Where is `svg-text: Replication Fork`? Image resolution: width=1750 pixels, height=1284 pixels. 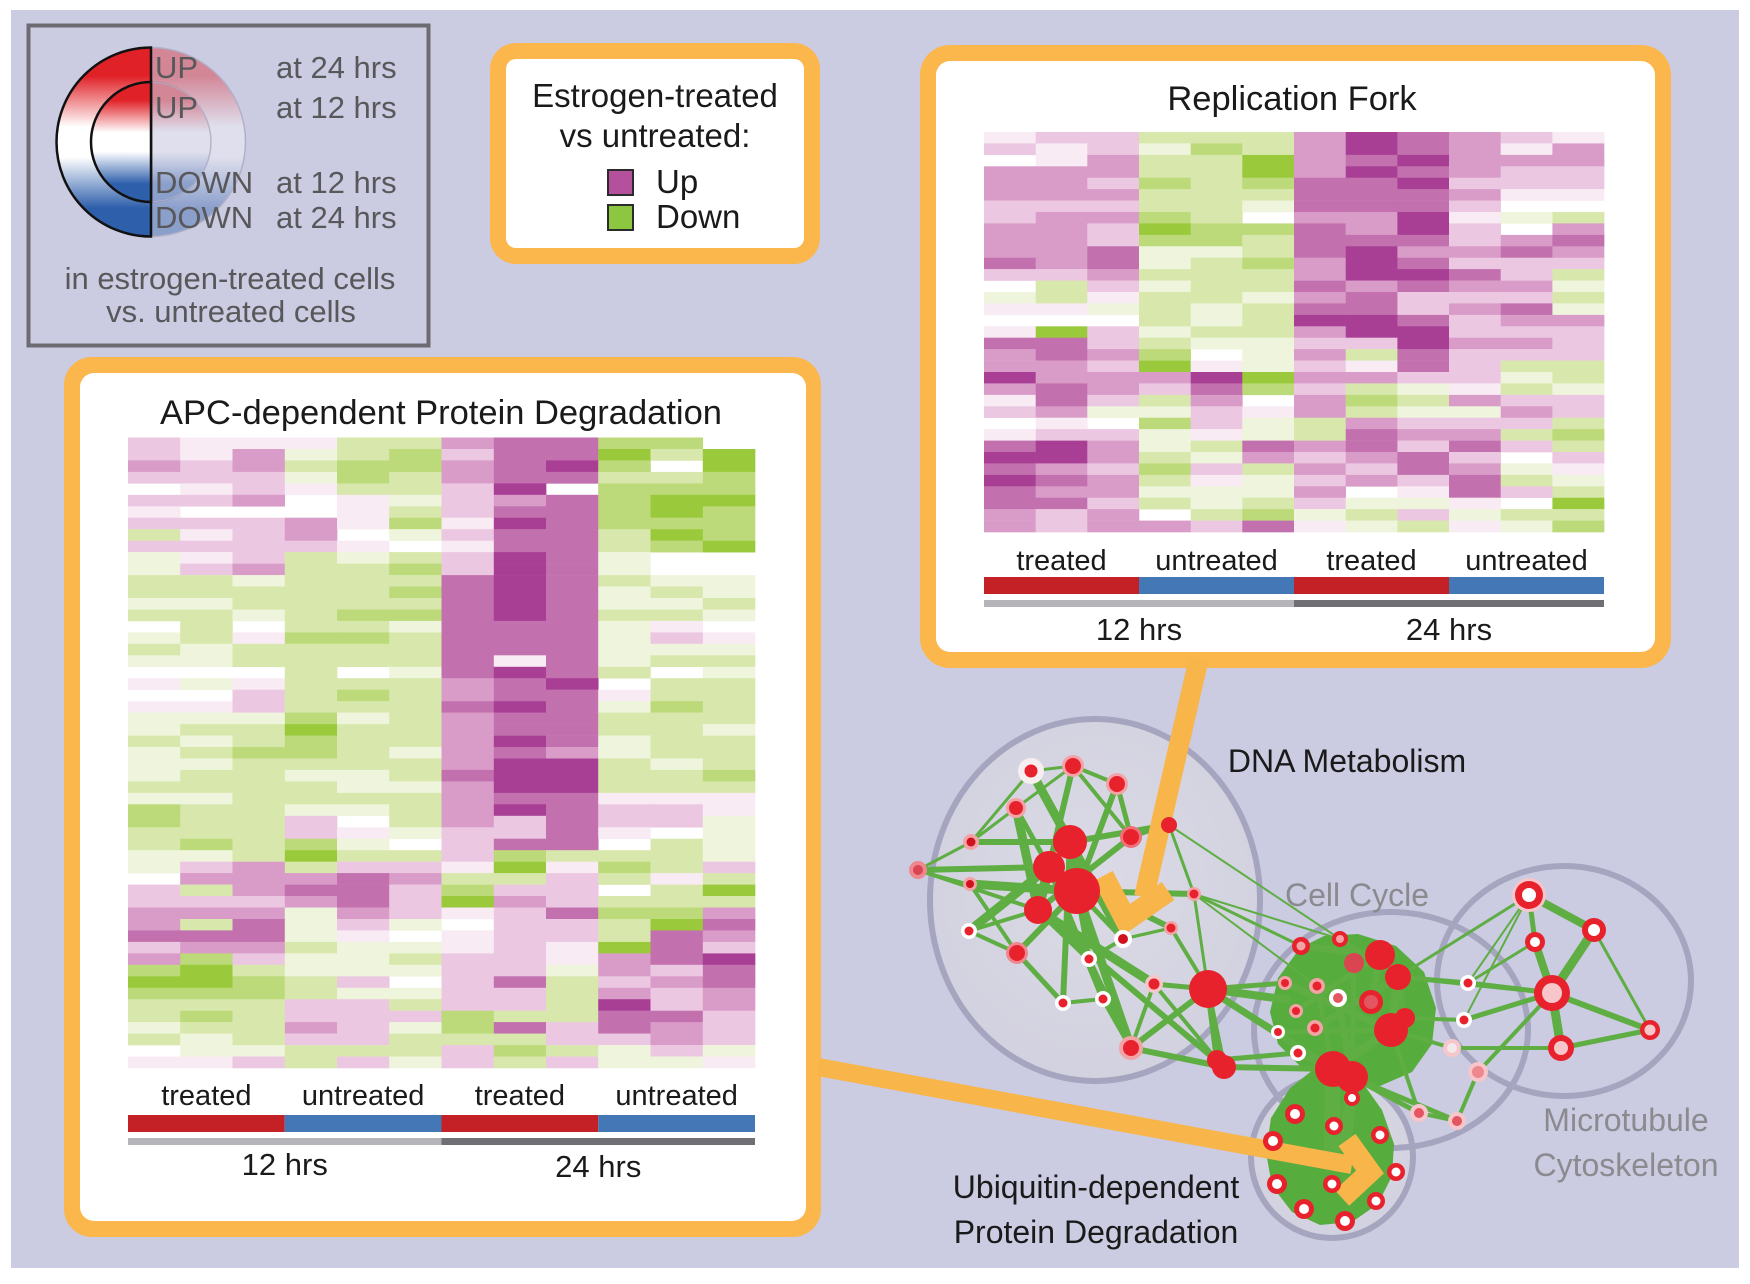
svg-text: Replication Fork is located at coordinates (1292, 99).